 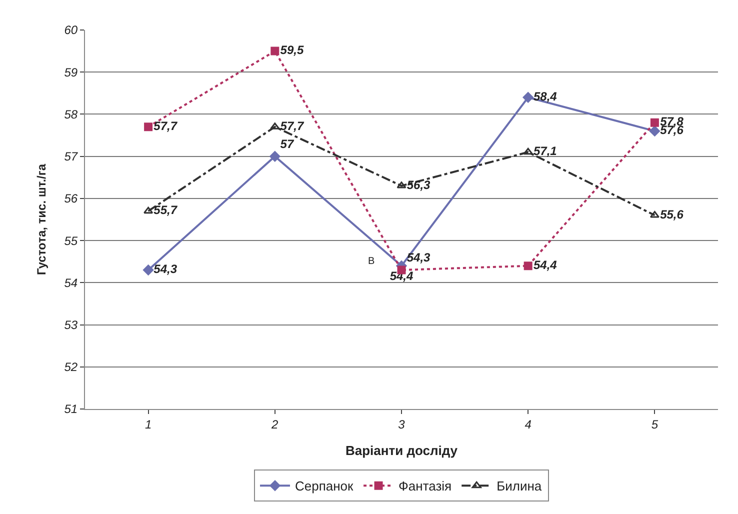 What do you see at coordinates (71, 157) in the screenshot?
I see `y-tick-label: 57` at bounding box center [71, 157].